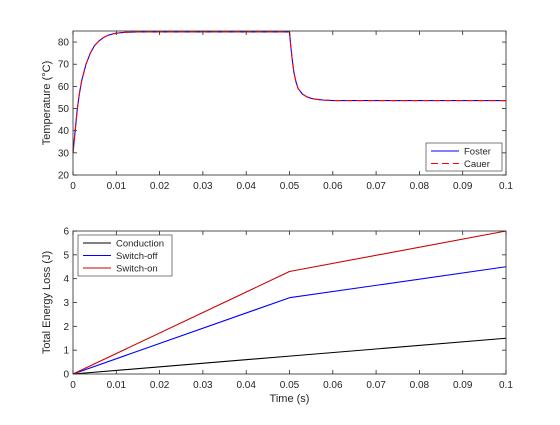 Image resolution: width=560 pixels, height=425 pixels. What do you see at coordinates (376, 186) in the screenshot?
I see `top-x-tick-label: 0.07` at bounding box center [376, 186].